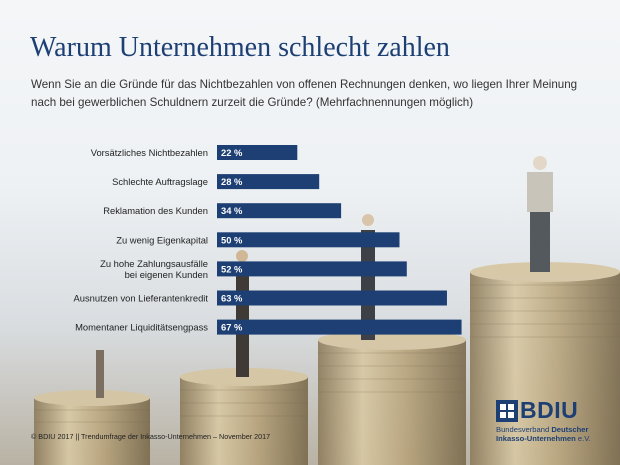  I want to click on category-label: Momentaner Liquiditätsengpass, so click(141, 327).